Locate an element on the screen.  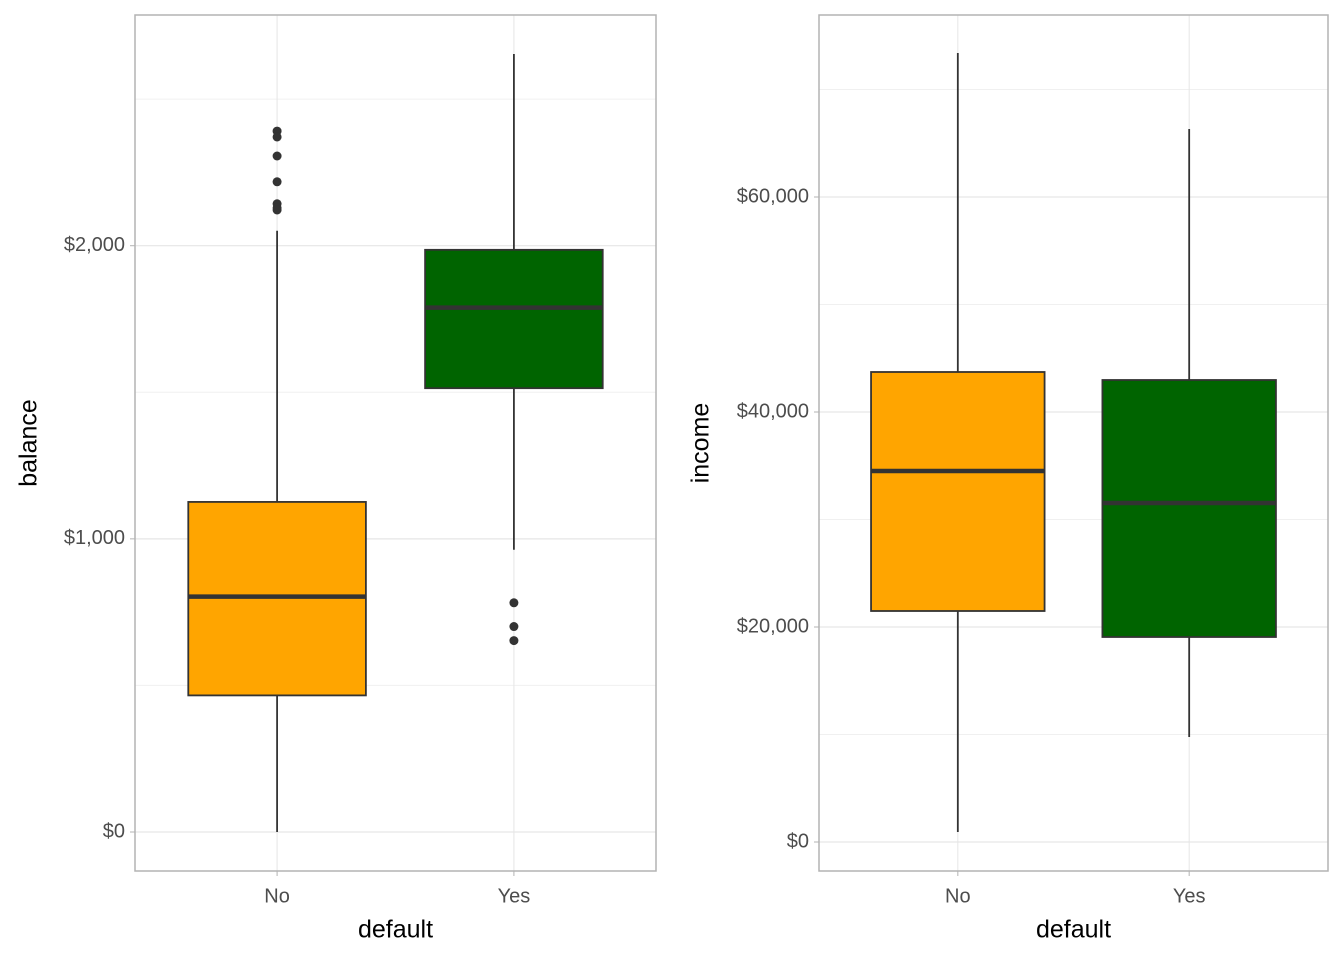
y-tick-label: $2,000 is located at coordinates (94, 245).